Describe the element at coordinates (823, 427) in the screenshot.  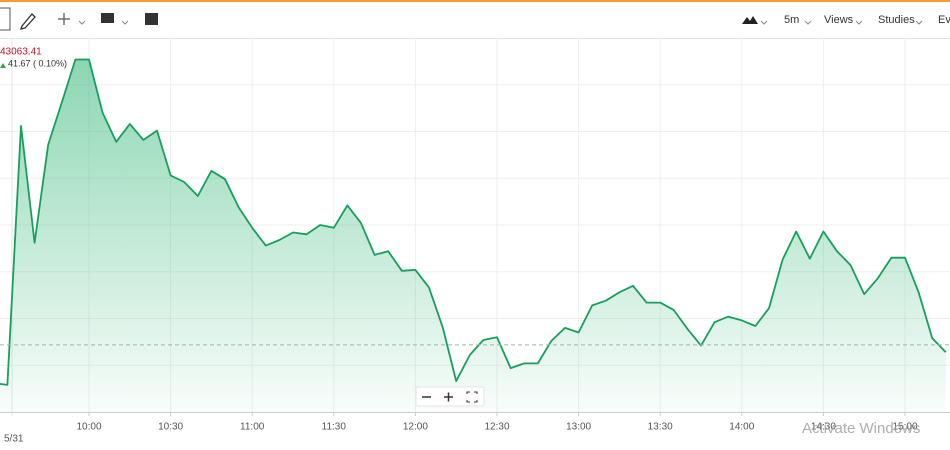
I see `x-tick-label: 14:30` at that location.